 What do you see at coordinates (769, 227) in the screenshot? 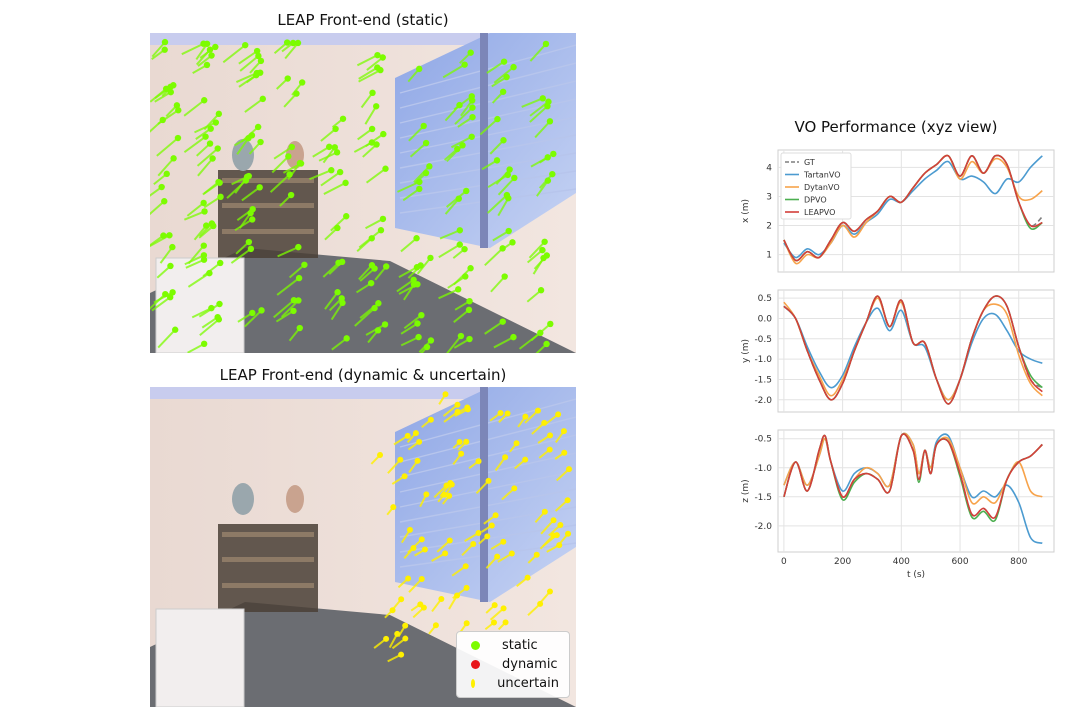
I see `y-tick-label: 2` at bounding box center [769, 227].